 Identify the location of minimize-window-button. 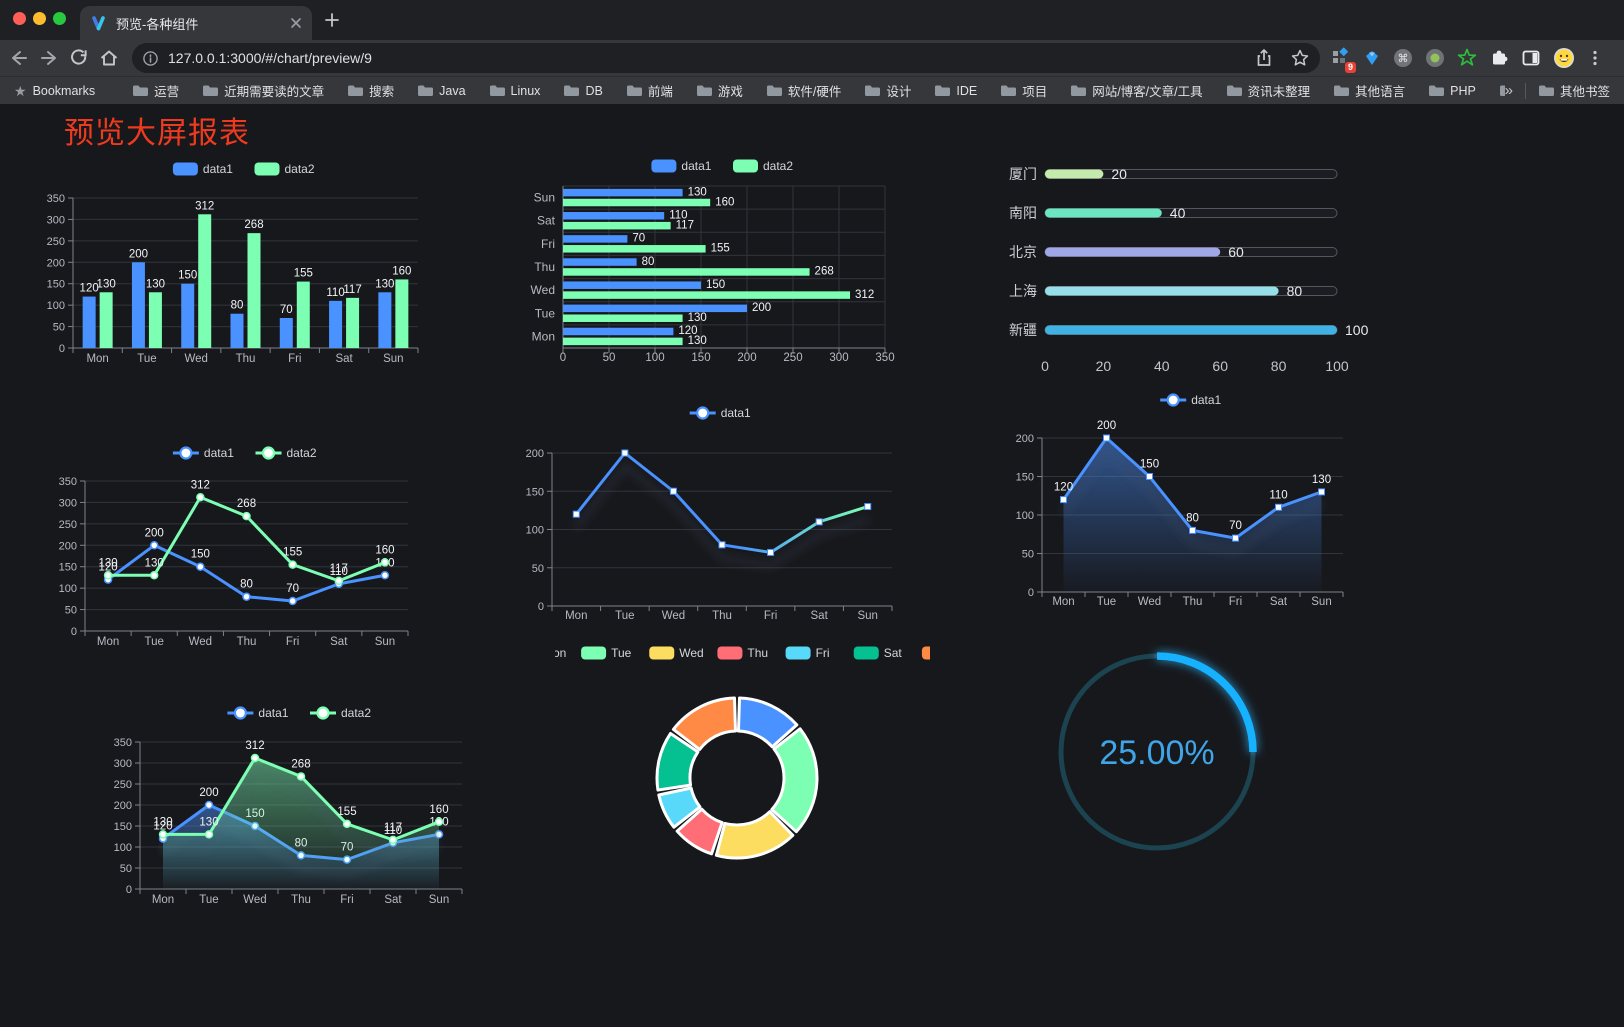
(39, 18).